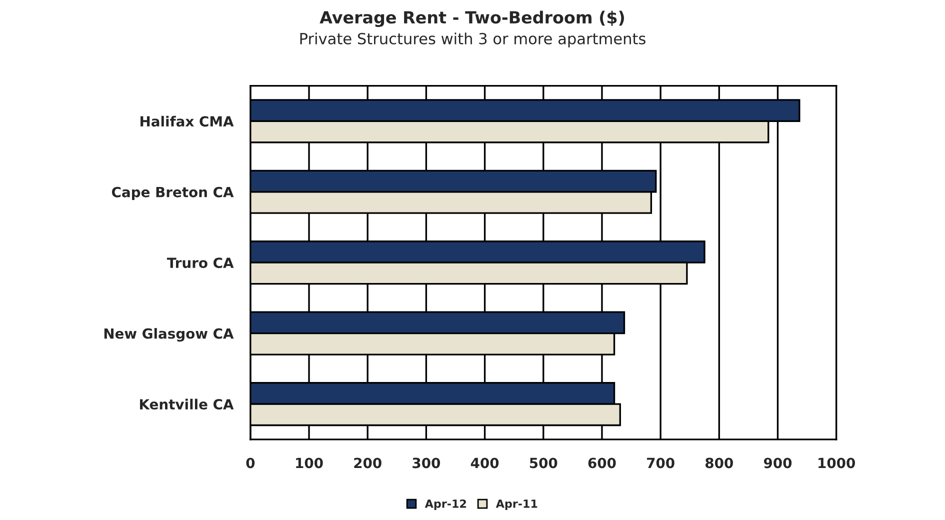 The width and height of the screenshot is (945, 520). What do you see at coordinates (309, 463) in the screenshot?
I see `x-tick-label: 100` at bounding box center [309, 463].